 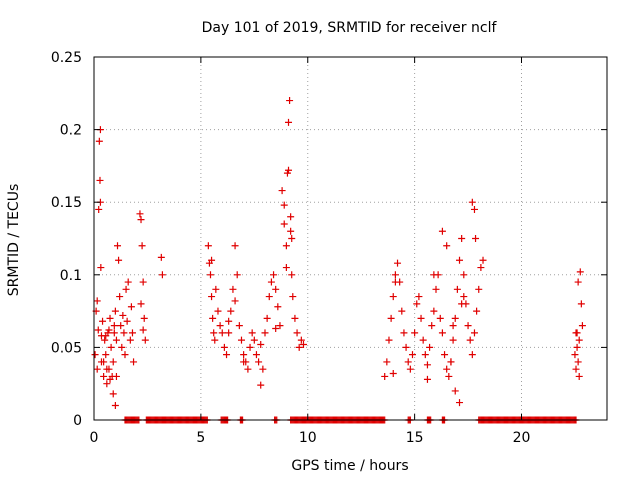 I want to click on x-tick-label: 5, so click(x=200, y=438).